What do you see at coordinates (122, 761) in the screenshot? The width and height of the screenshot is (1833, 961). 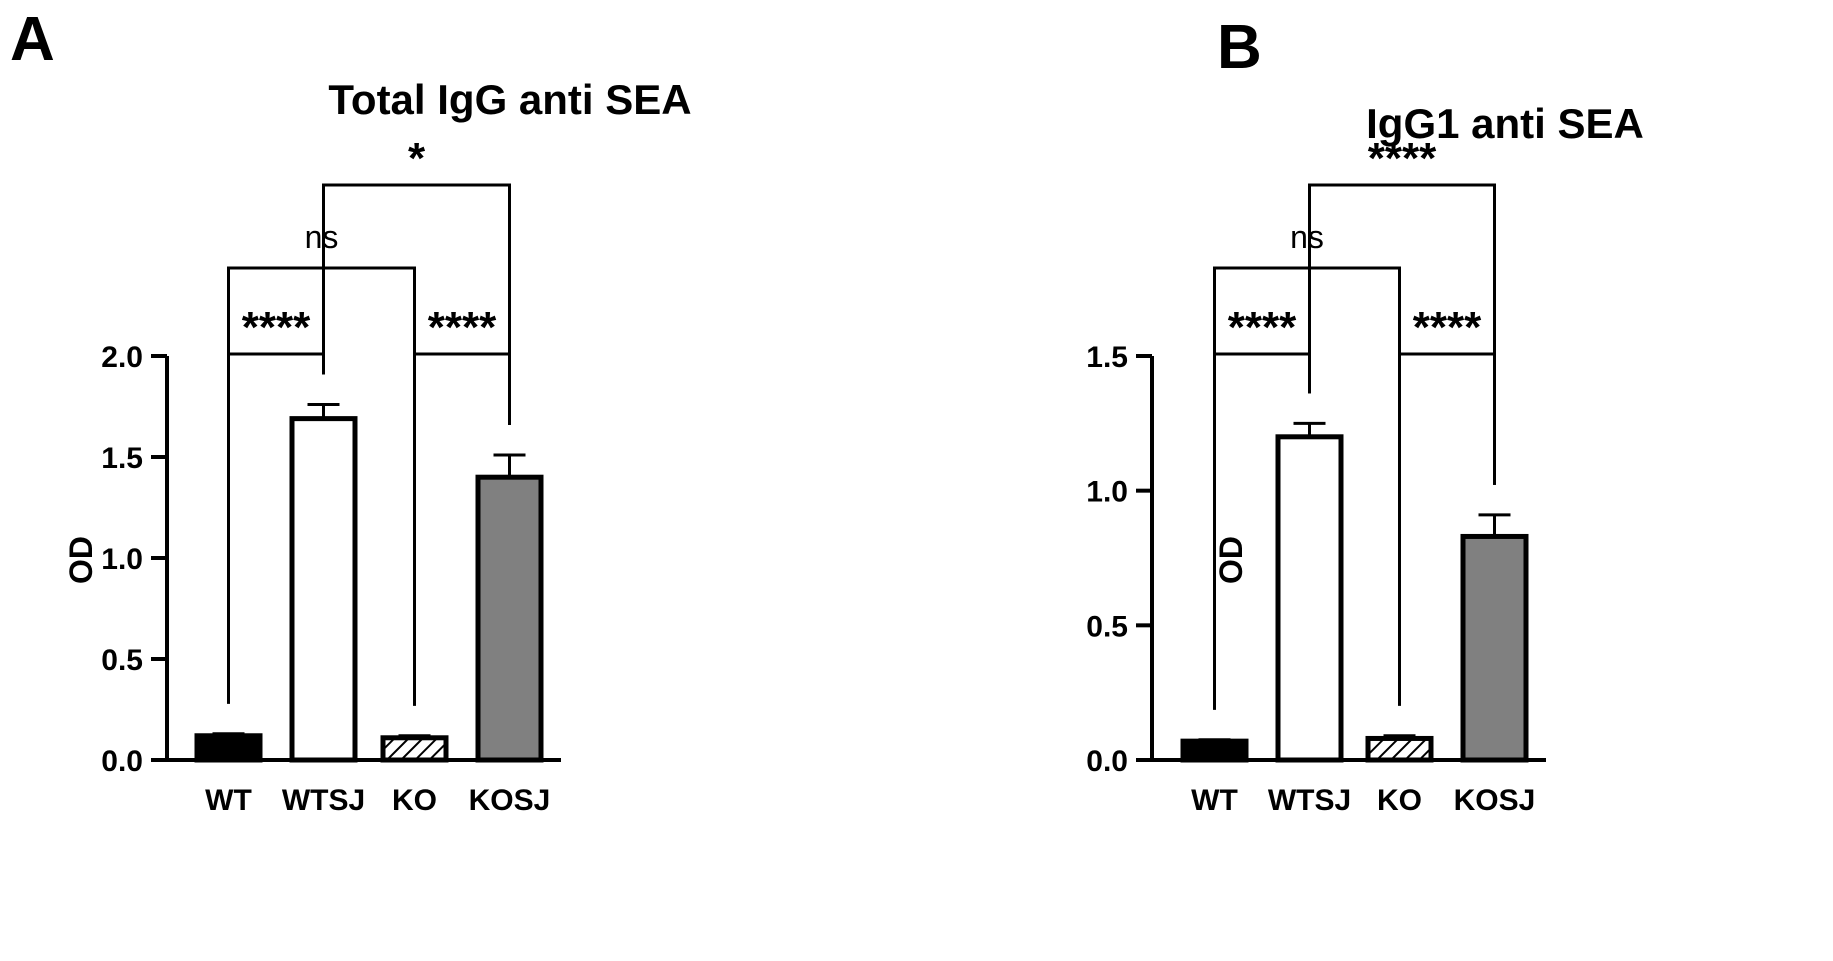 I see `y-tick-label-a: 0.0` at bounding box center [122, 761].